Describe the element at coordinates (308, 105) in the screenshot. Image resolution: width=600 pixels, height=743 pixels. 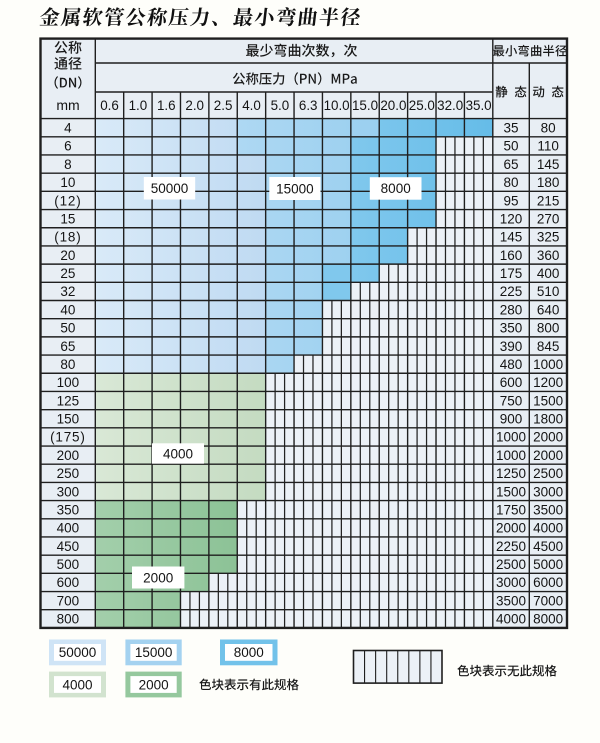
I see `svg-text: 6.3` at that location.